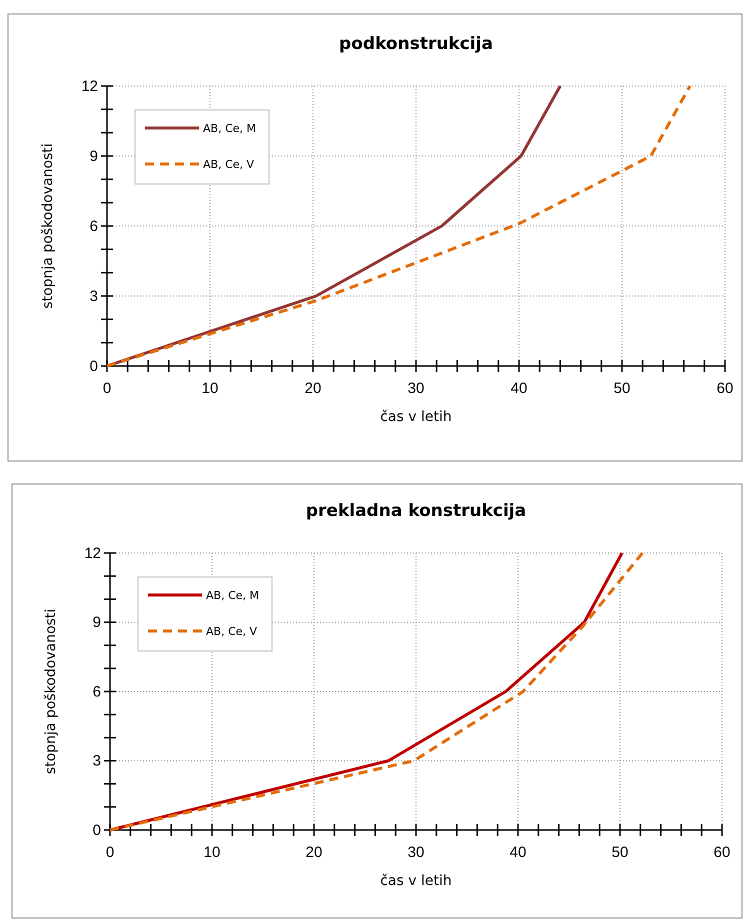 This screenshot has width=744, height=920. Describe the element at coordinates (110, 852) in the screenshot. I see `x-tick-label: 0` at that location.